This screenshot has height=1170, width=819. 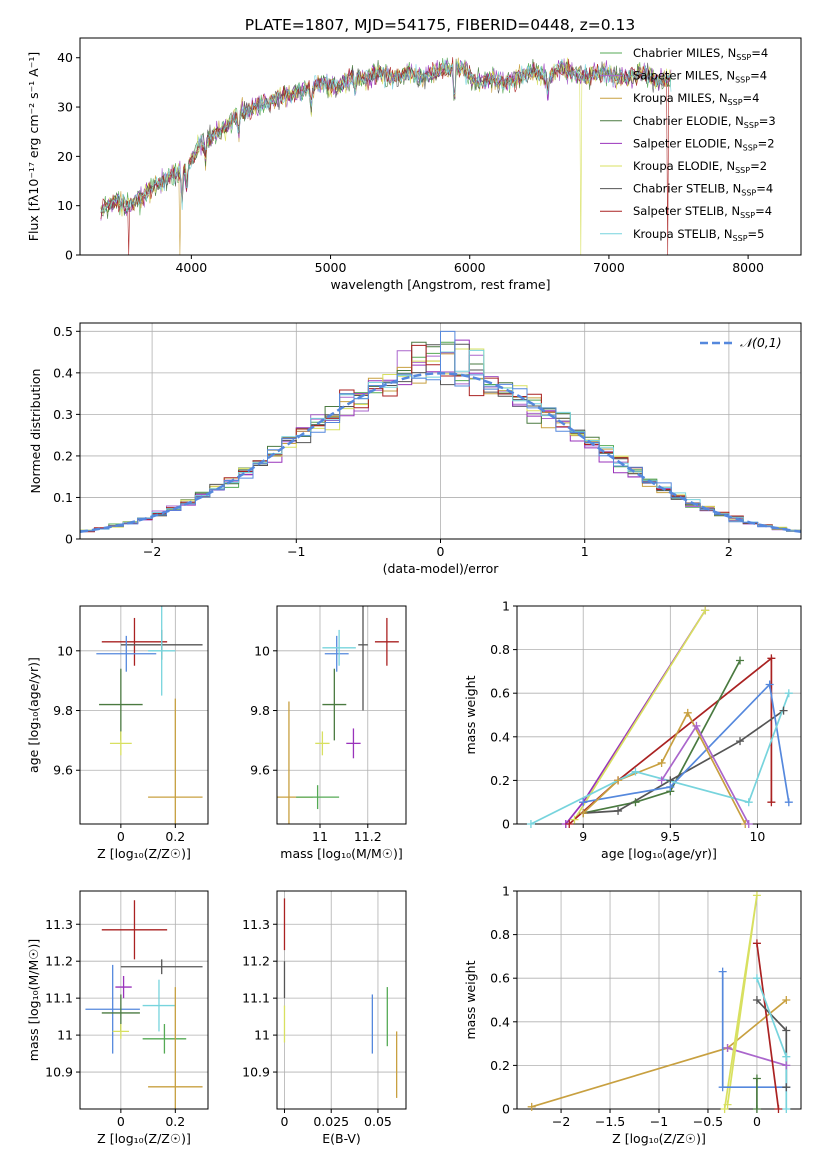 I want to click on mass_vs_Z-frame, so click(x=144, y=1000).